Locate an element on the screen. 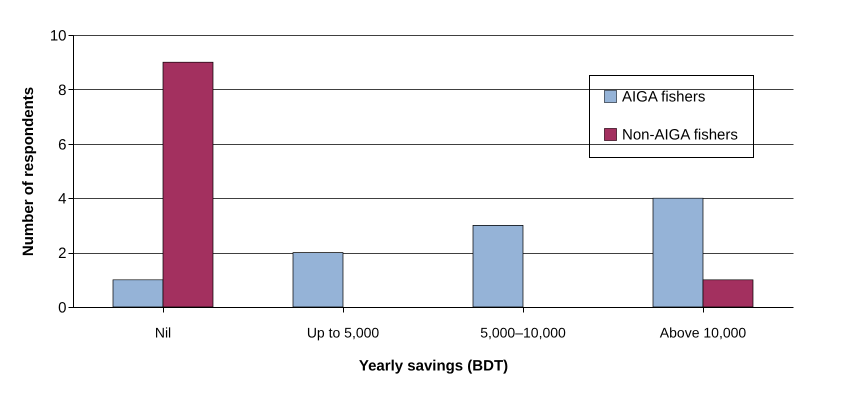 This screenshot has width=864, height=413. x-tick-label: 5,000–10,000 is located at coordinates (523, 332).